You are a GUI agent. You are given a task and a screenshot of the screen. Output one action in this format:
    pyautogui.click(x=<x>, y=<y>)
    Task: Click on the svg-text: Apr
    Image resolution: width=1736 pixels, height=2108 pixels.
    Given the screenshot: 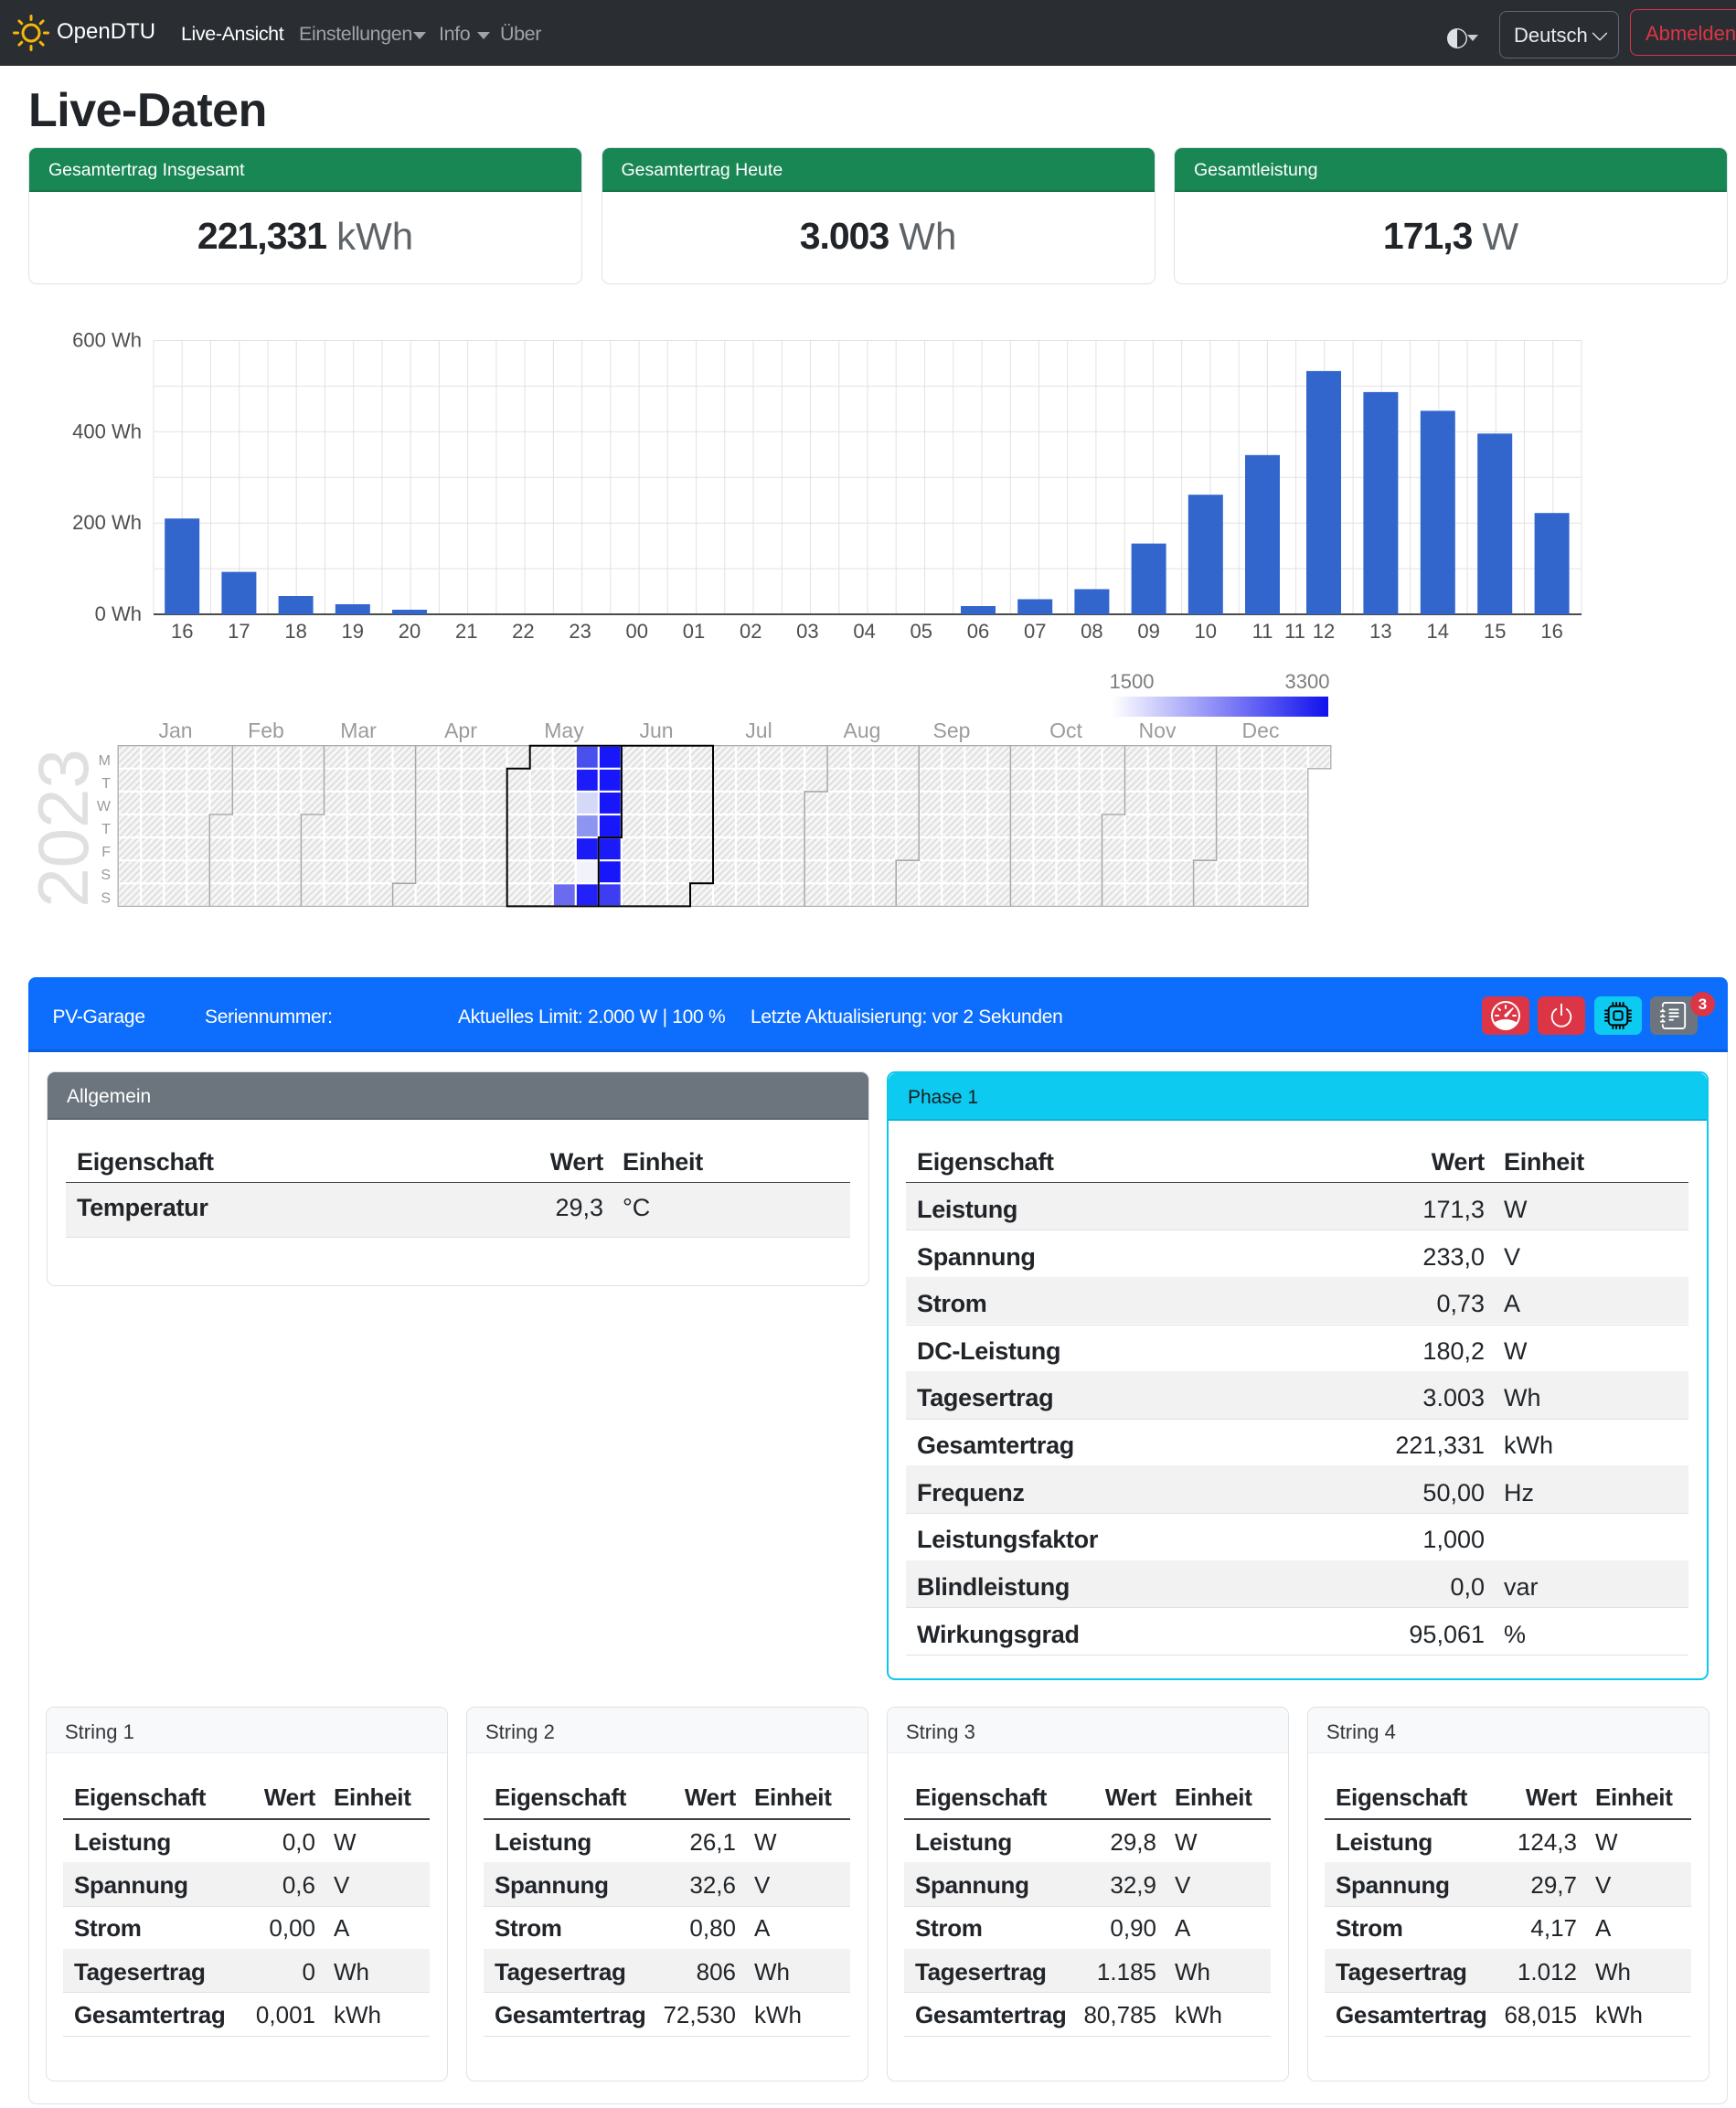 What is the action you would take?
    pyautogui.click(x=460, y=730)
    